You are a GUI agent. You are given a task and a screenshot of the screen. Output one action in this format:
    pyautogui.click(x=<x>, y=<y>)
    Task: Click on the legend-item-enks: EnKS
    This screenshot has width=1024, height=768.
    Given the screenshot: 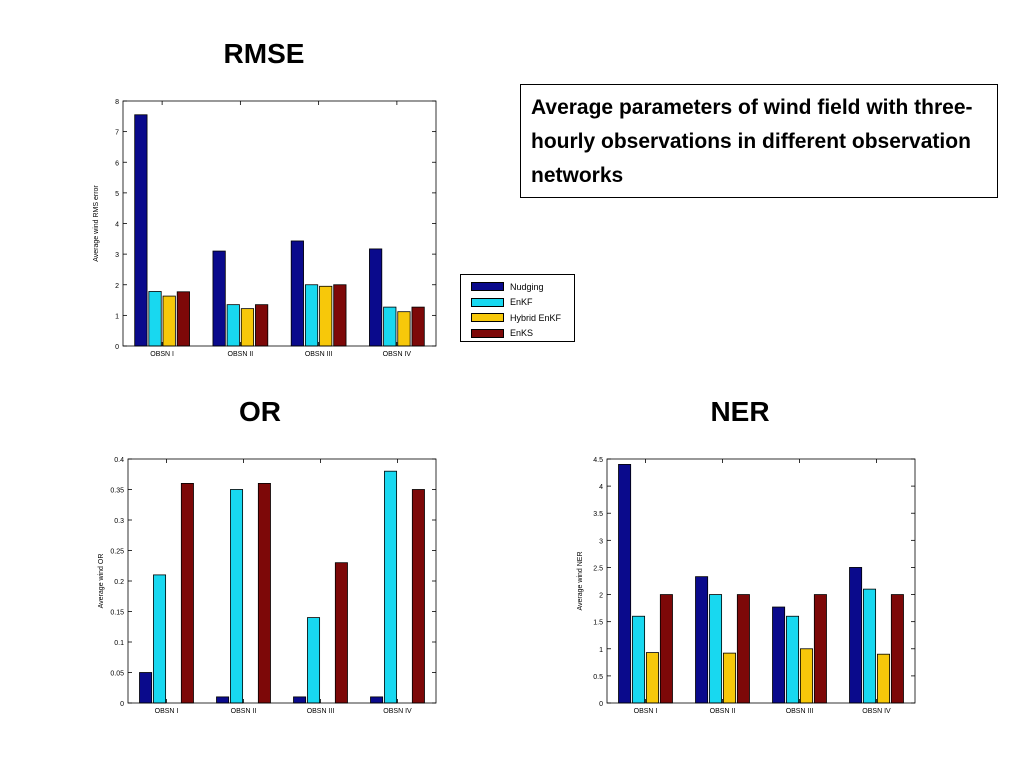 What is the action you would take?
    pyautogui.click(x=522, y=334)
    